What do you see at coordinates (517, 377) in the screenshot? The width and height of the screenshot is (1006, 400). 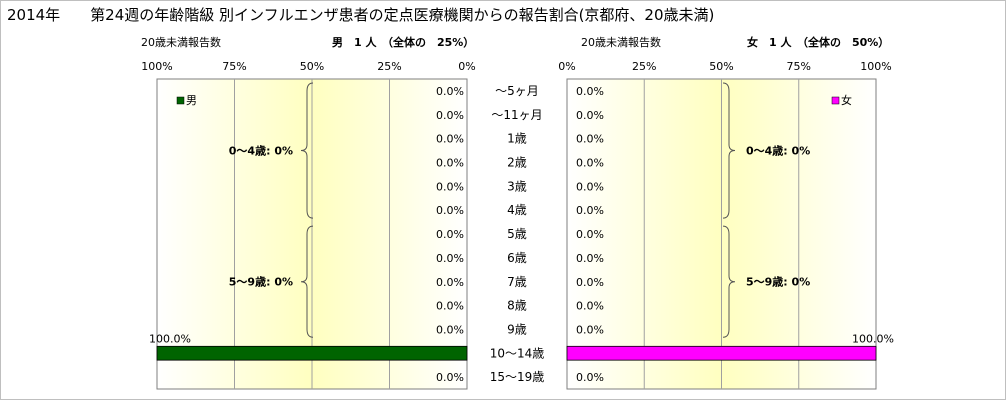 I see `category-label: 15～19歳` at bounding box center [517, 377].